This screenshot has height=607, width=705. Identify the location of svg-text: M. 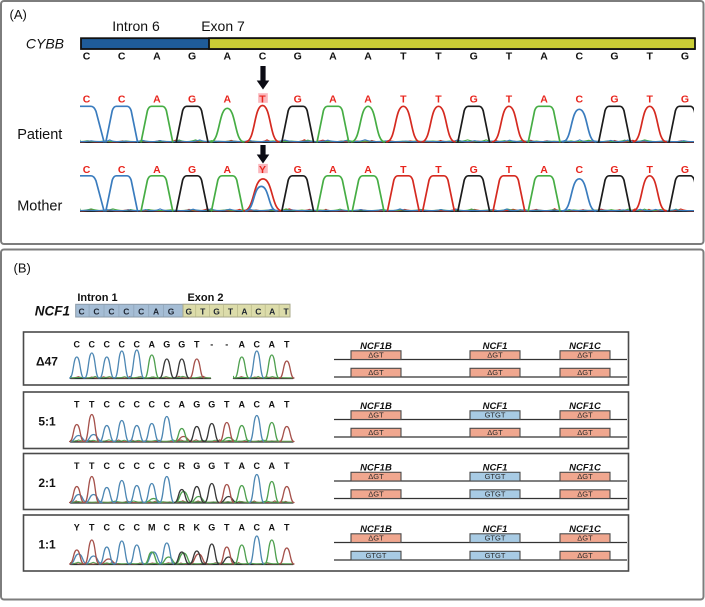
(152, 527).